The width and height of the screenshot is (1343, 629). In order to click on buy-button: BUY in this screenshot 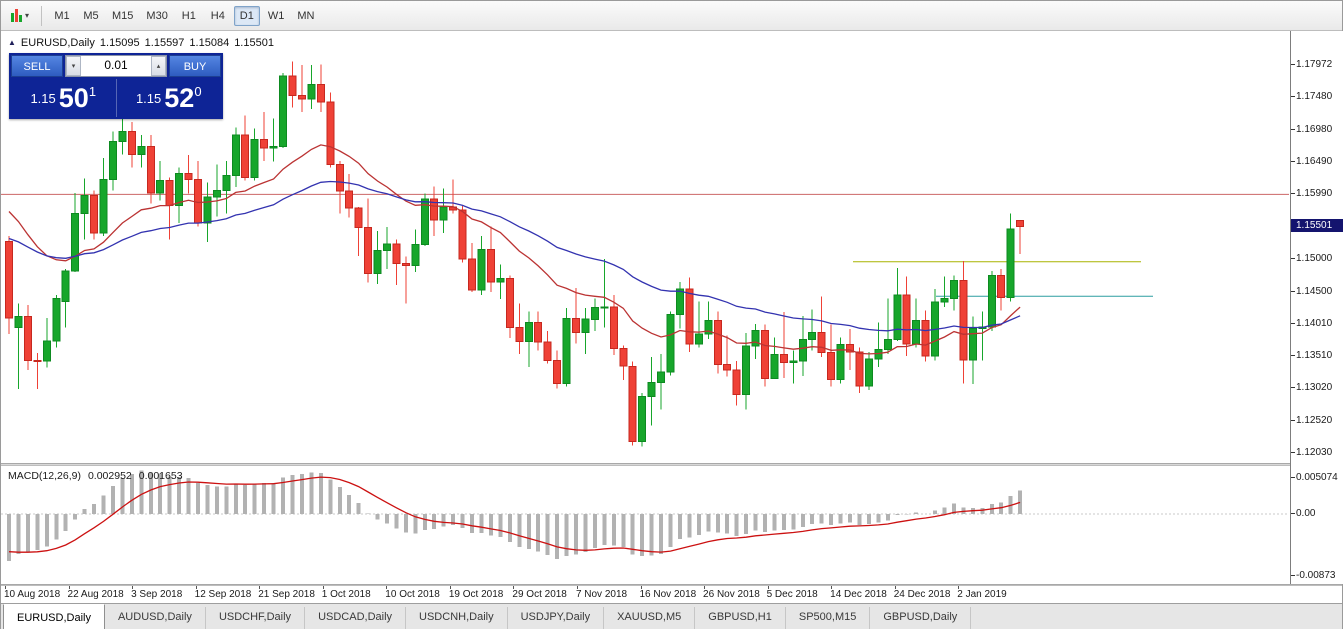, I will do `click(195, 66)`.